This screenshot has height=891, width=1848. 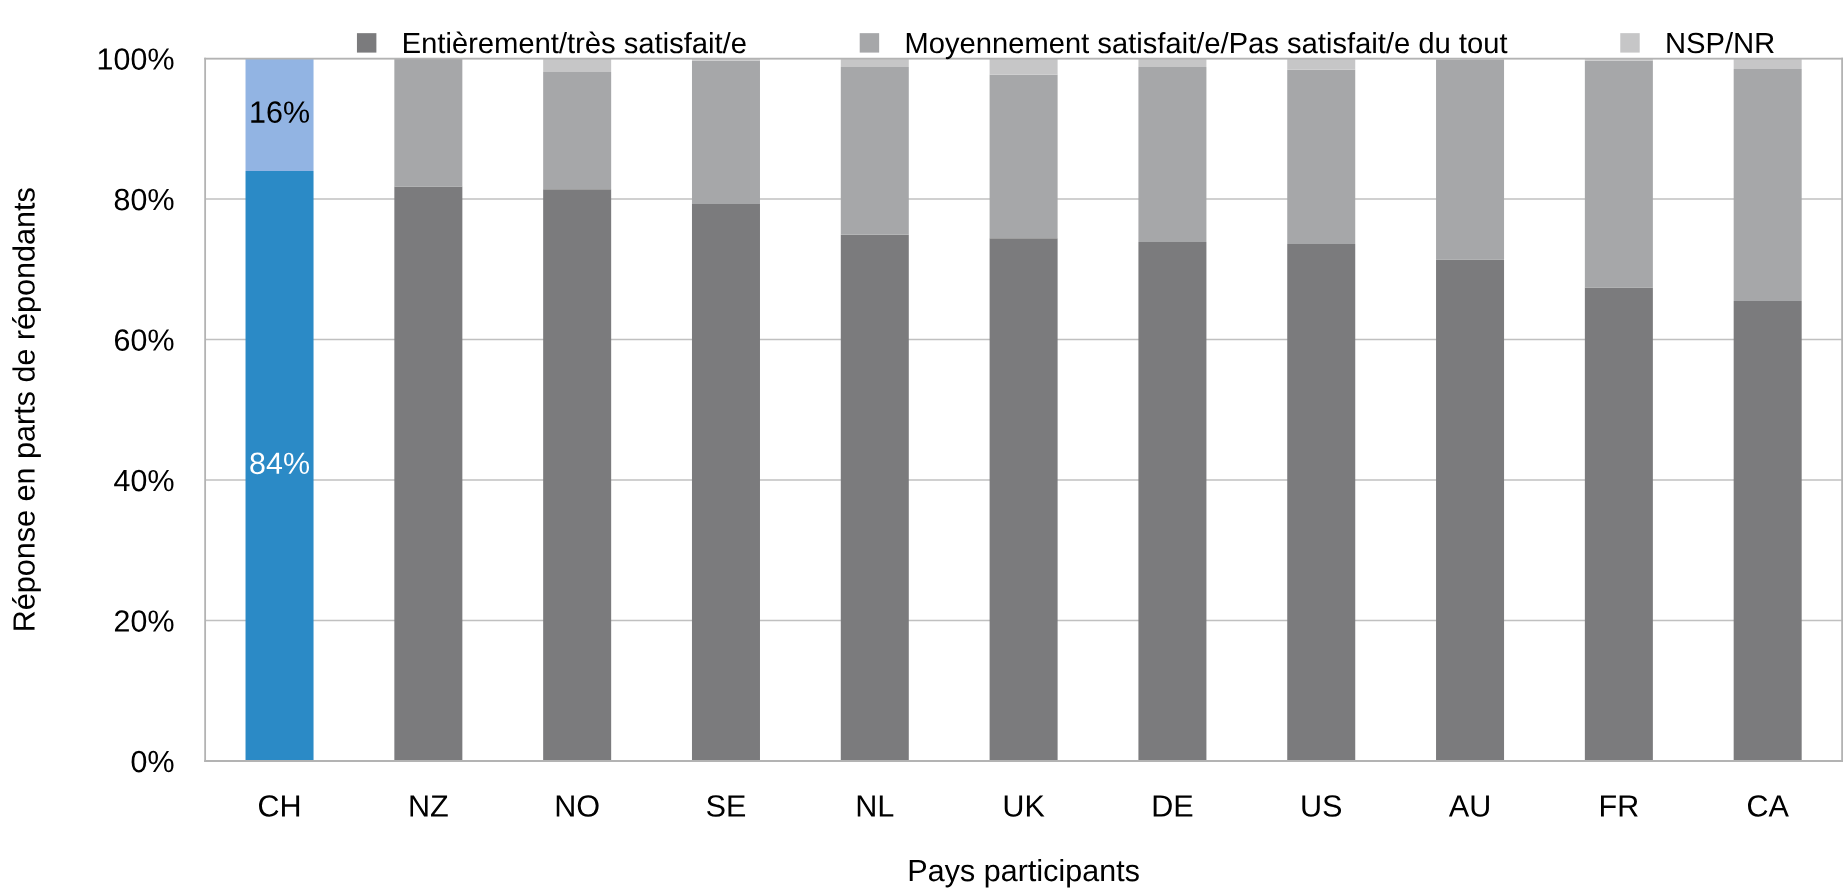 I want to click on legend-label: NSP/NR, so click(x=1720, y=42).